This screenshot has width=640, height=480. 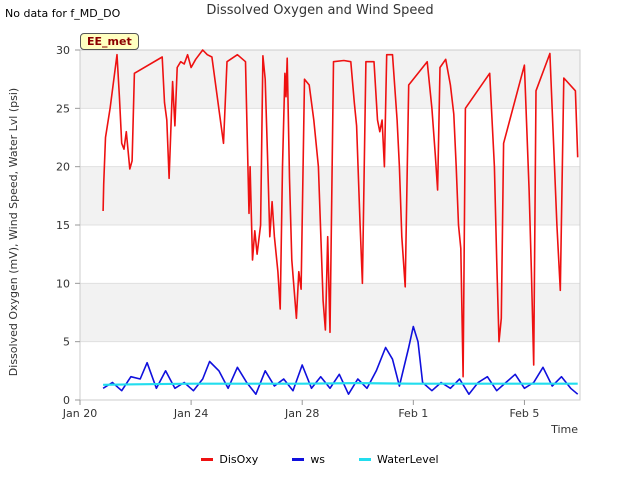 What do you see at coordinates (190, 413) in the screenshot?
I see `x-tick-label: Jan 24` at bounding box center [190, 413].